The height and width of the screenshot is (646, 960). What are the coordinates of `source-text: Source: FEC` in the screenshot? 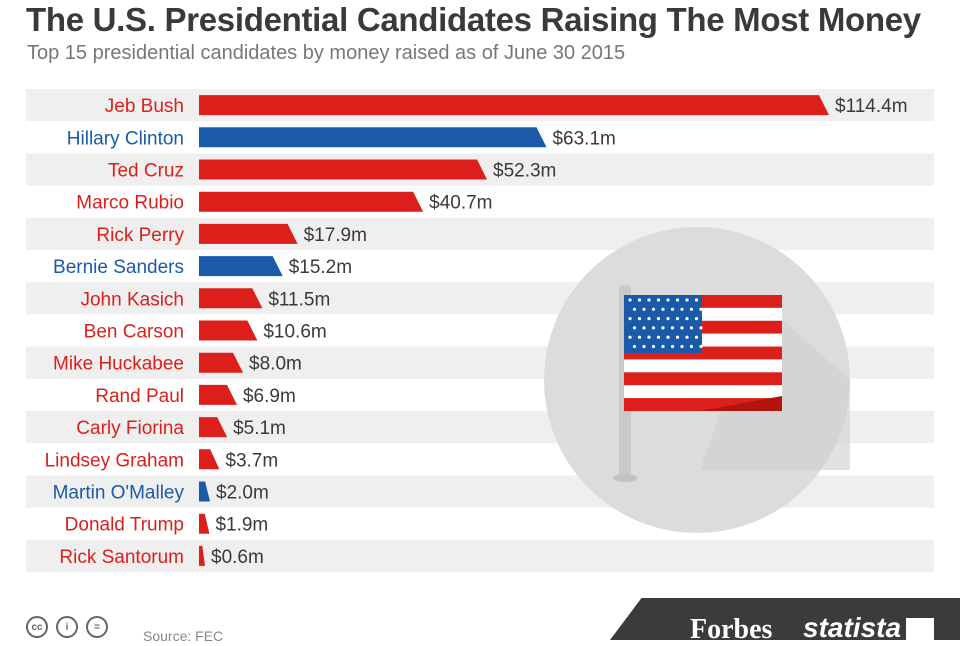 It's located at (183, 636).